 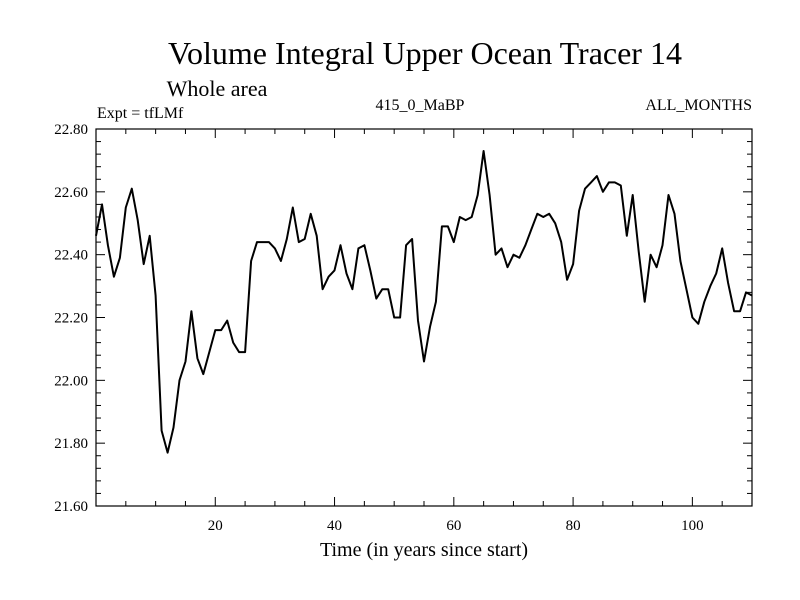 I want to click on experiment-label: Expt = tfLMf, so click(x=140, y=113).